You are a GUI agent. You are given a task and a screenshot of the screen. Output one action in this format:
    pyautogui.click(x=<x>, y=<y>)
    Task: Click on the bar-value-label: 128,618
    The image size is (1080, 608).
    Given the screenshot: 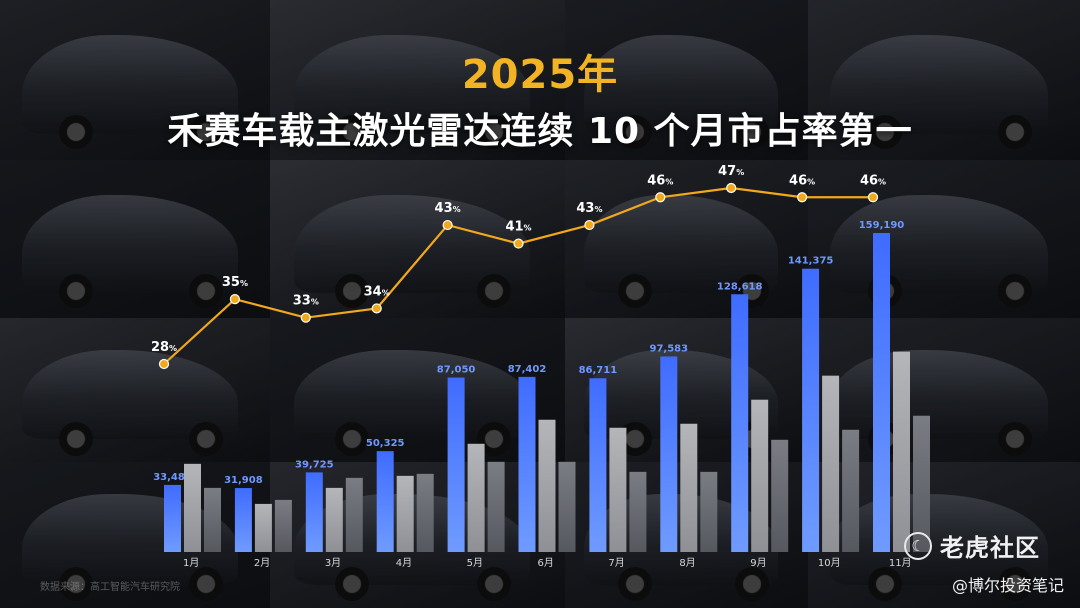 What is the action you would take?
    pyautogui.click(x=740, y=286)
    